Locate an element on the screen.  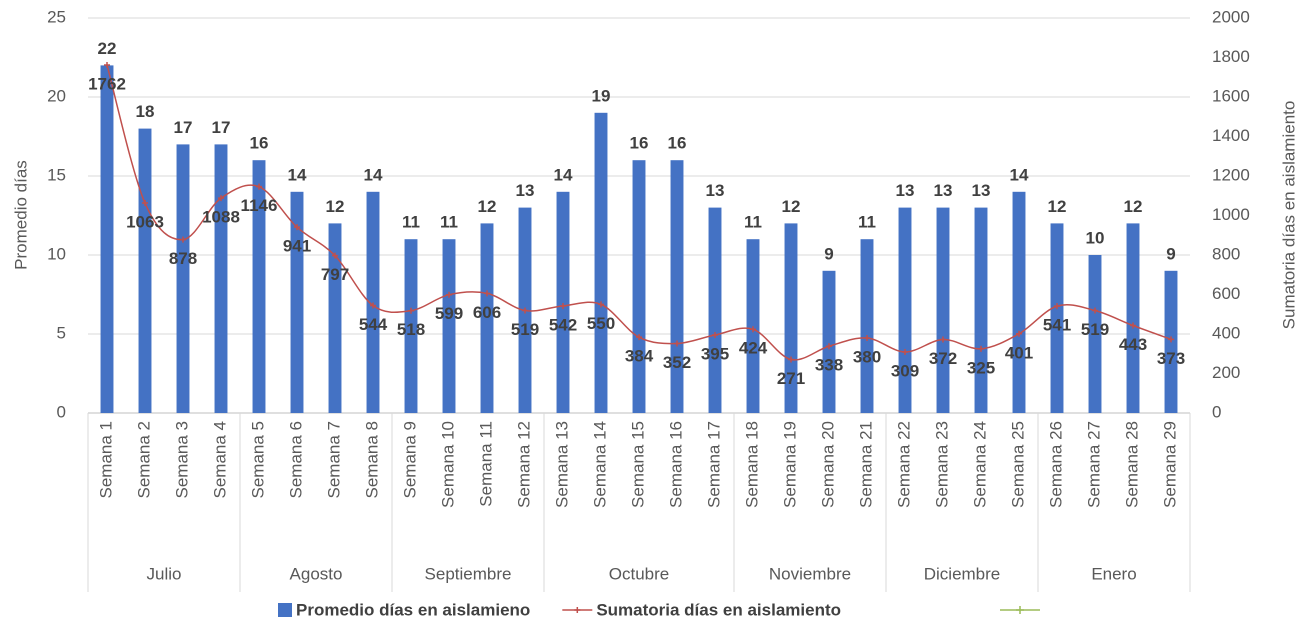
x-tick-label: Semana 22 is located at coordinates (903, 464).